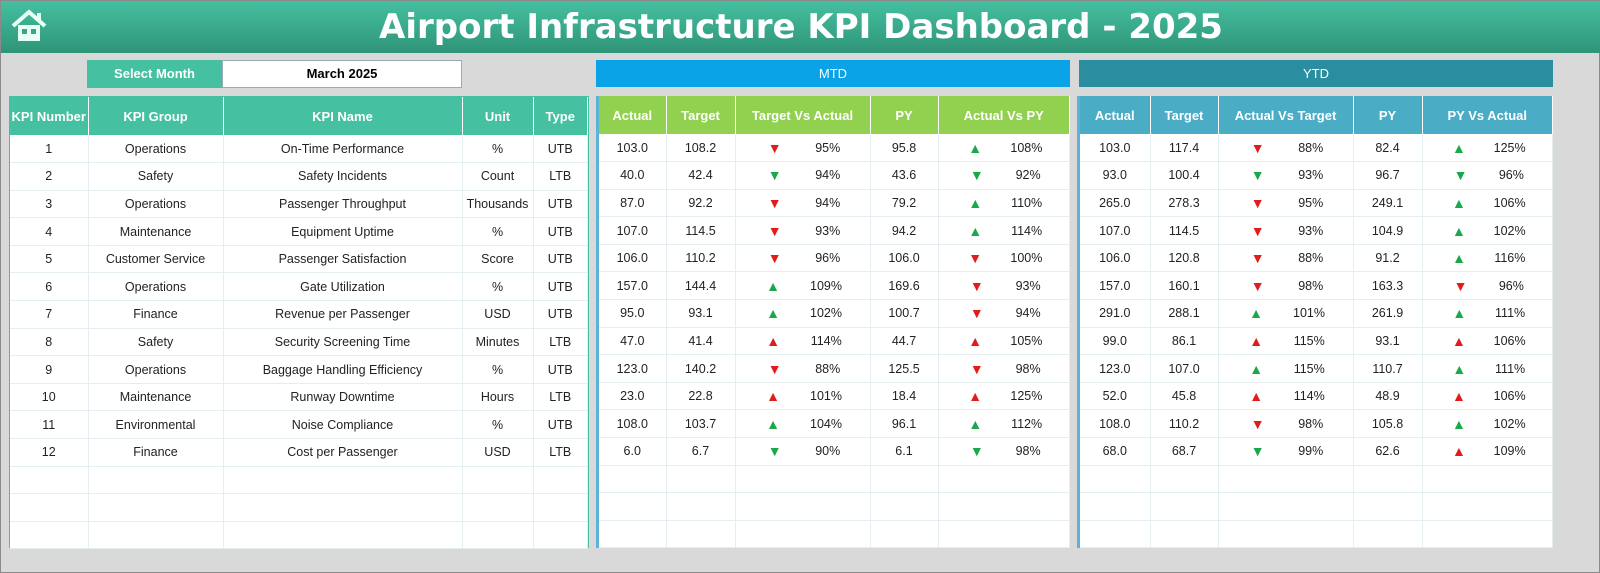 The width and height of the screenshot is (1600, 573). Describe the element at coordinates (1004, 369) in the screenshot. I see `comparison: ▼ 98%` at that location.